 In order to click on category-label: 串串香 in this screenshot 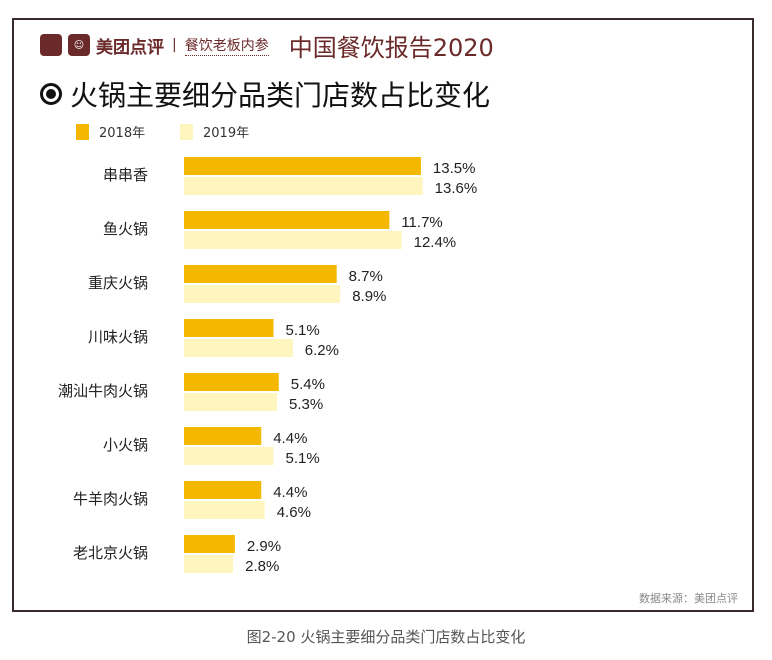, I will do `click(125, 175)`.